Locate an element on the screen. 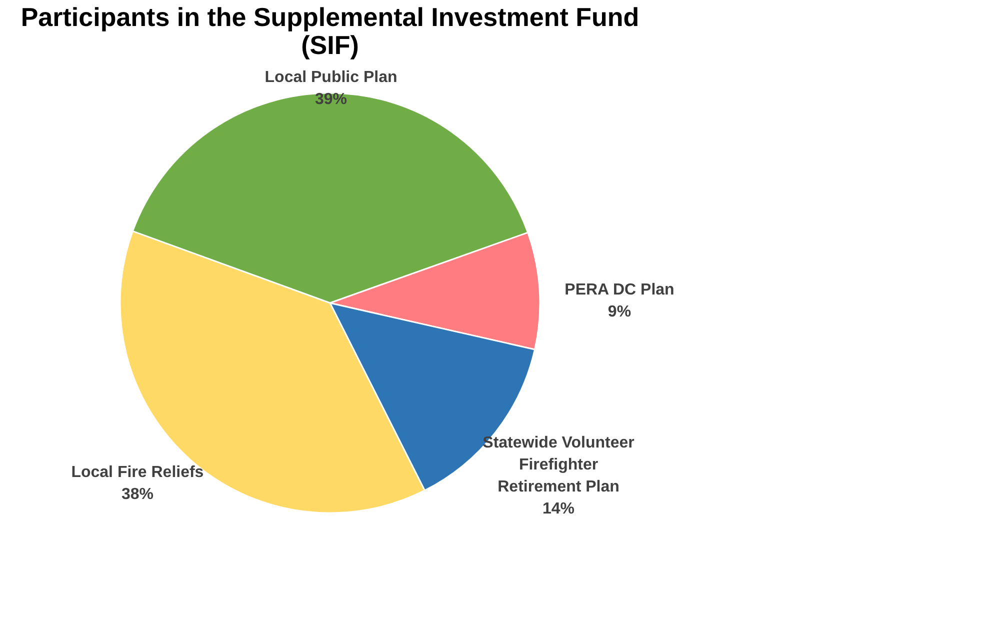  data-label: 14% is located at coordinates (558, 509).